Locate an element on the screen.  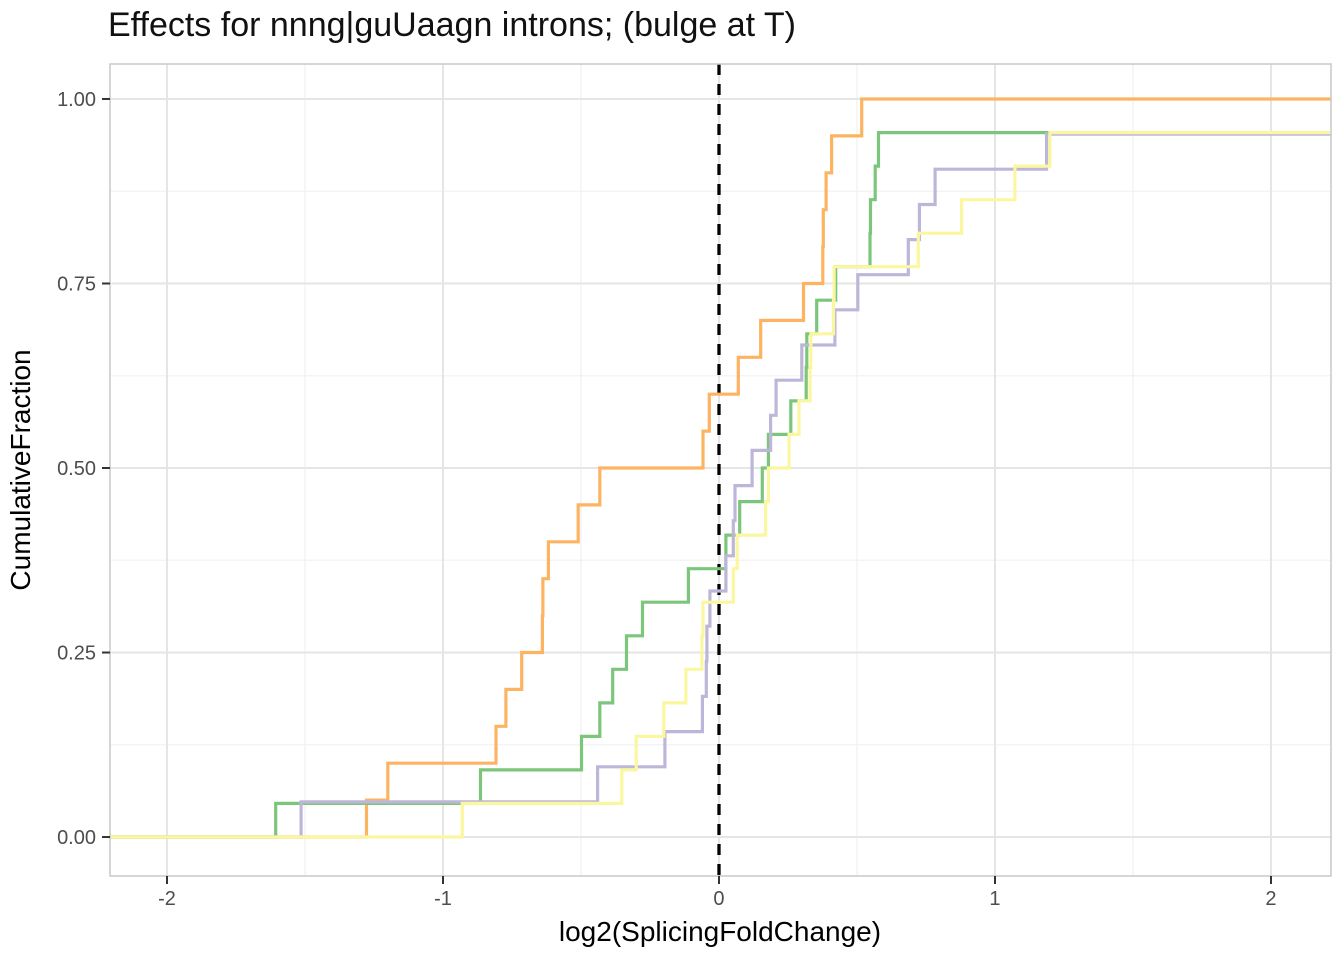
x-tick-label: 0 is located at coordinates (718, 899).